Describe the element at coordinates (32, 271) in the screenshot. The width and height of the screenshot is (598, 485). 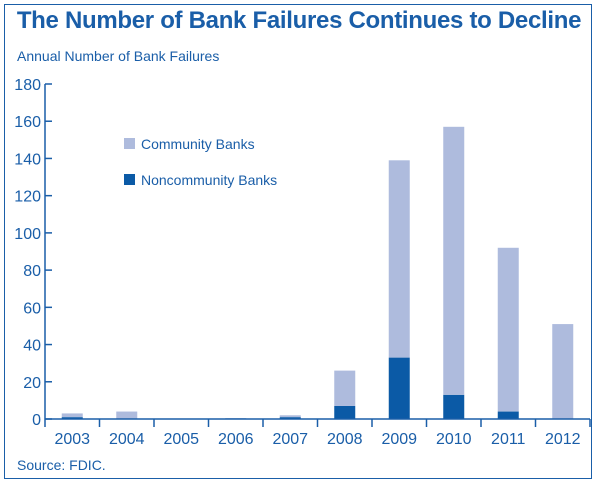
I see `y-tick-label: 80` at that location.